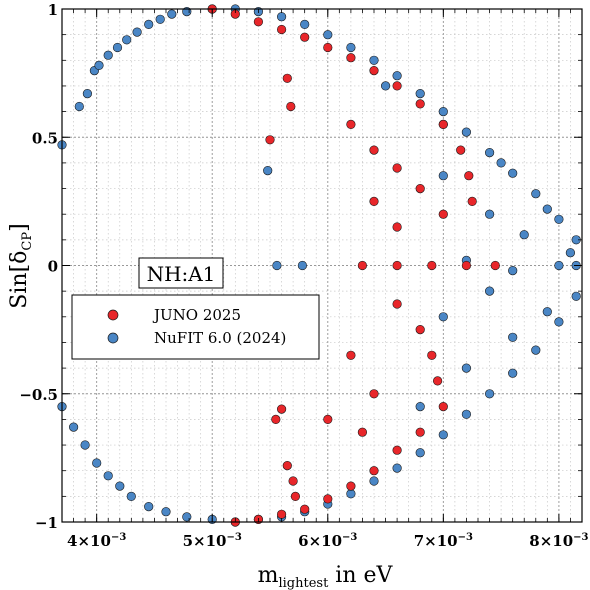 The image size is (590, 590). What do you see at coordinates (268, 575) in the screenshot?
I see `x-axis-title-main: m` at bounding box center [268, 575].